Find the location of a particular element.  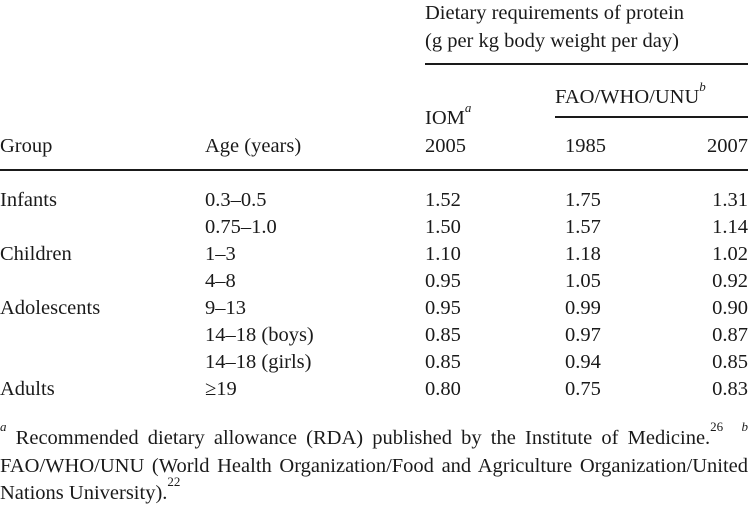

spanner-rule is located at coordinates (586, 64).